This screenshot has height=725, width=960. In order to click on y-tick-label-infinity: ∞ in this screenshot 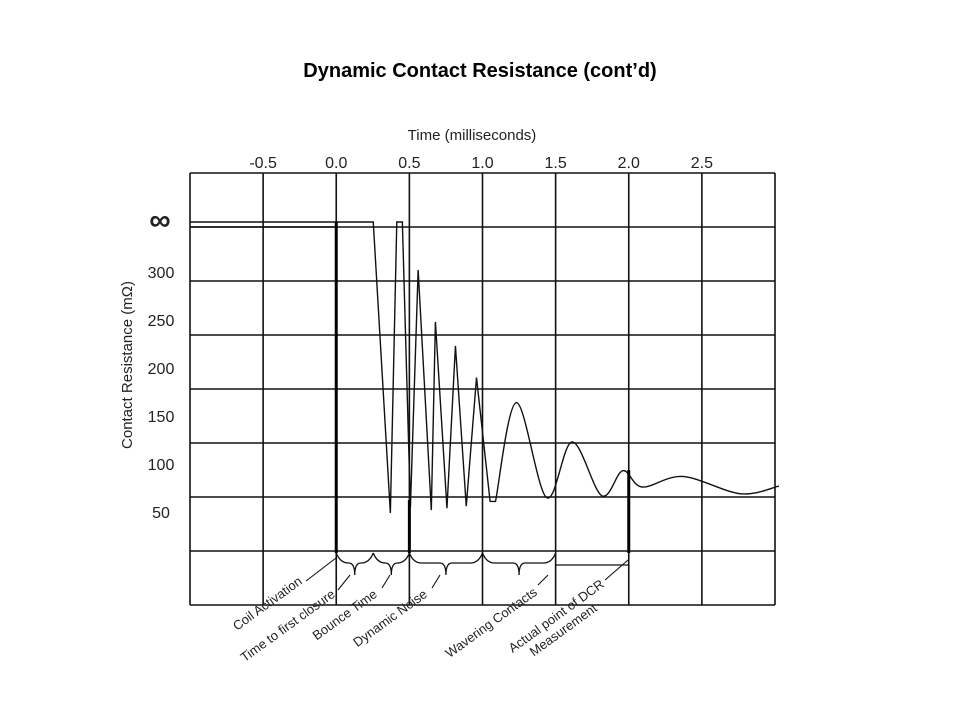, I will do `click(159, 220)`.